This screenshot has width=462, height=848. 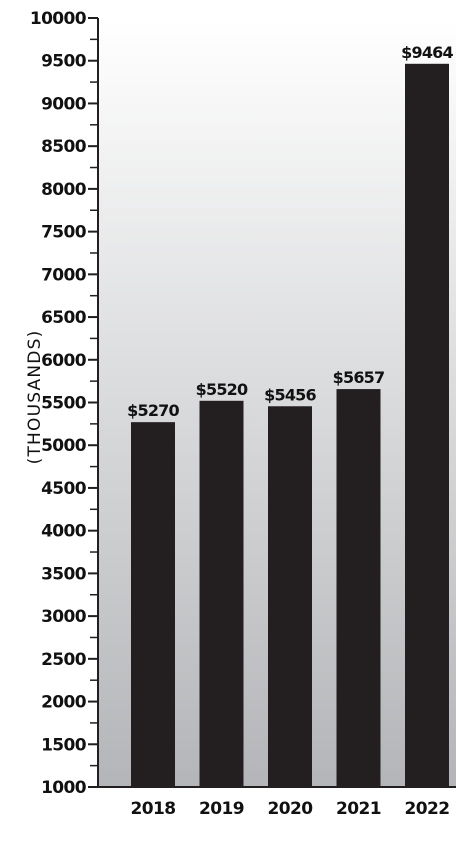 I want to click on x-tick-label-2021: 2021, so click(x=358, y=809).